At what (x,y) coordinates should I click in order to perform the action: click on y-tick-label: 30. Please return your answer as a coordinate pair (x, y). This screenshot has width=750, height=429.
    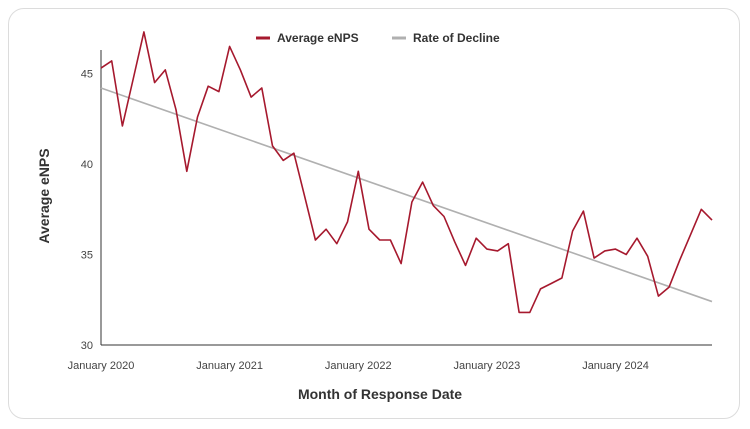
    Looking at the image, I should click on (87, 346).